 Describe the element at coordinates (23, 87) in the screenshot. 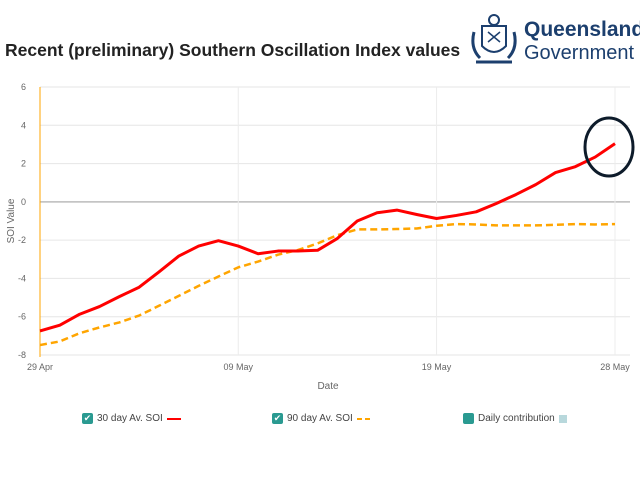

I see `y-tick-label: 6` at that location.